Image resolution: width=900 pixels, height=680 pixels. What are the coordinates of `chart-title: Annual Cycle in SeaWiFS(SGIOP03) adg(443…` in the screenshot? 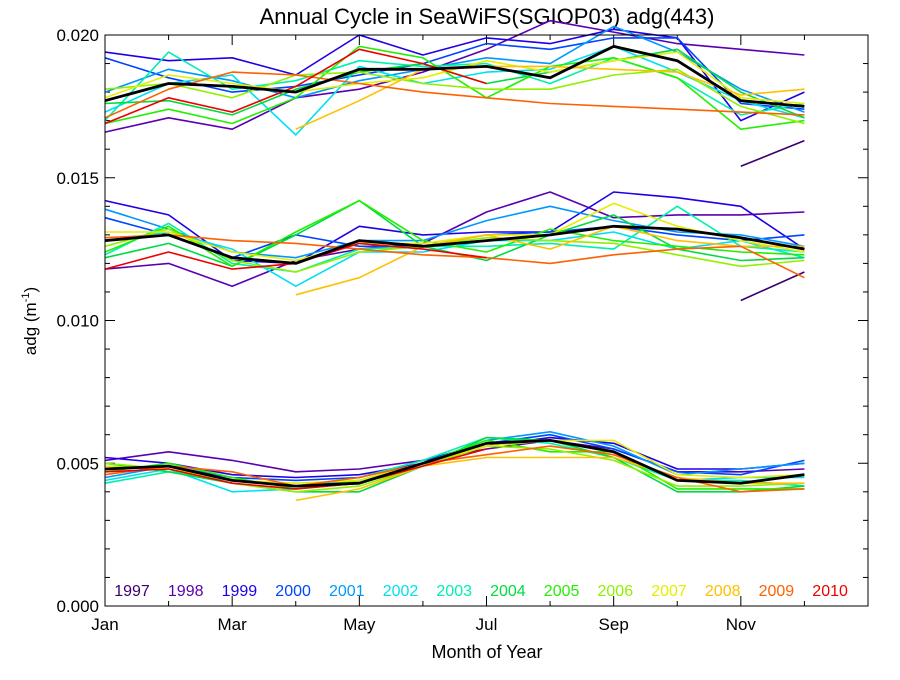 It's located at (487, 16).